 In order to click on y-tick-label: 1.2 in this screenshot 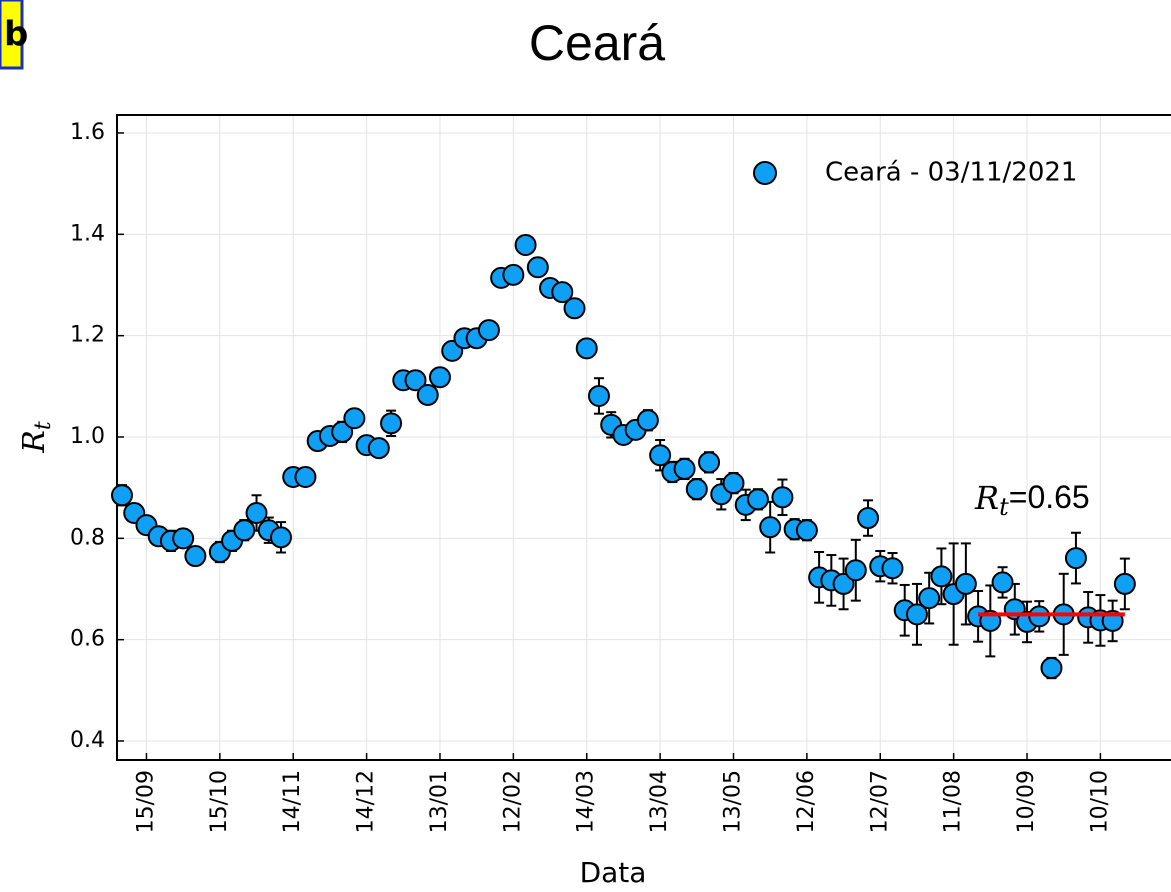, I will do `click(87, 335)`.